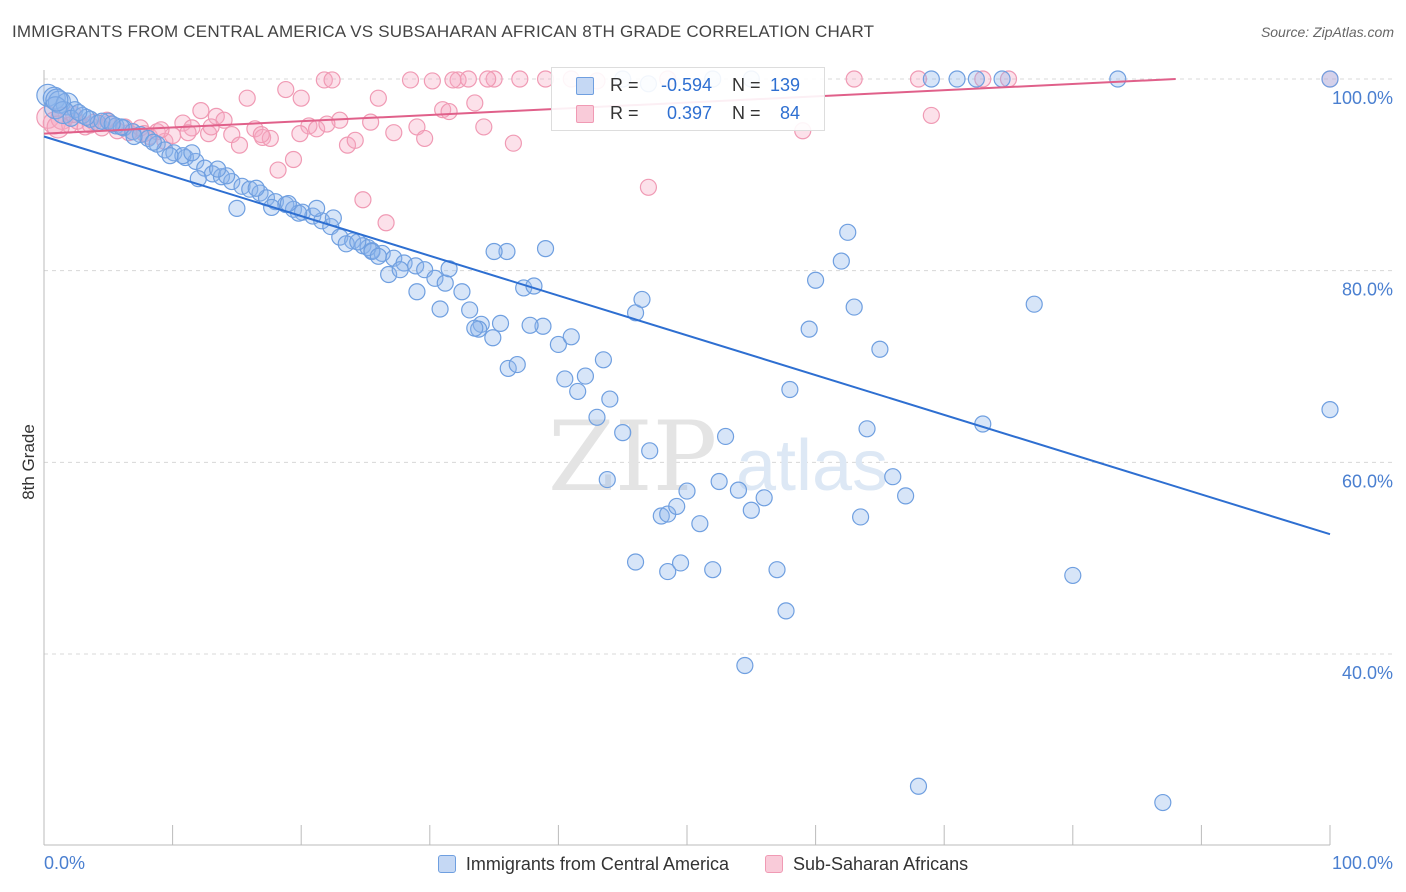 Image resolution: width=1406 pixels, height=892 pixels. Describe the element at coordinates (585, 86) in the screenshot. I see `stats-swatch-blue` at that location.